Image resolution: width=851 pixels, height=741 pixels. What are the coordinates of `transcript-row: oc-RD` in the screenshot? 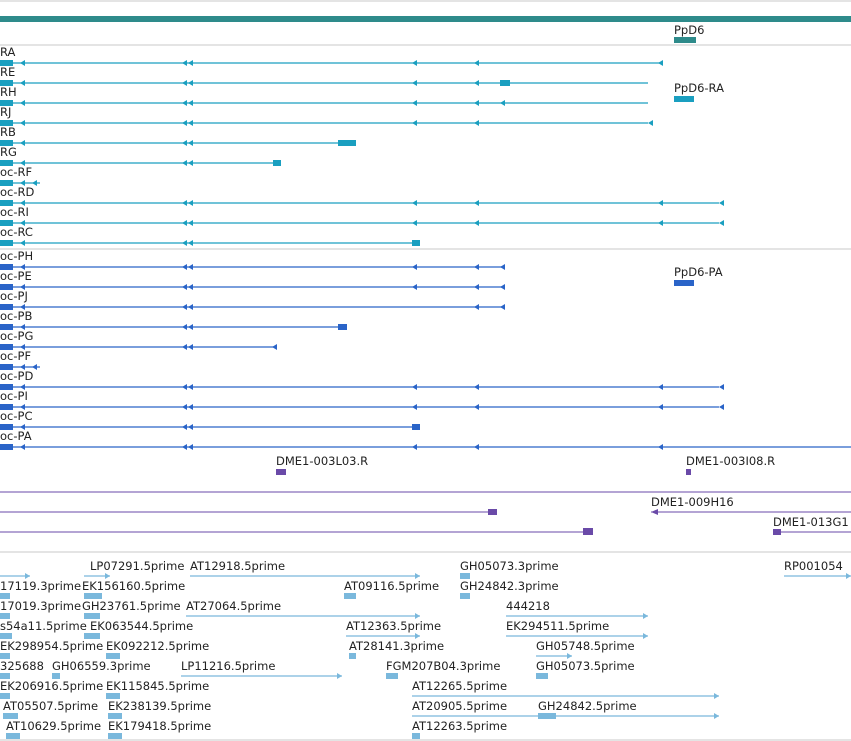 It's located at (362, 195).